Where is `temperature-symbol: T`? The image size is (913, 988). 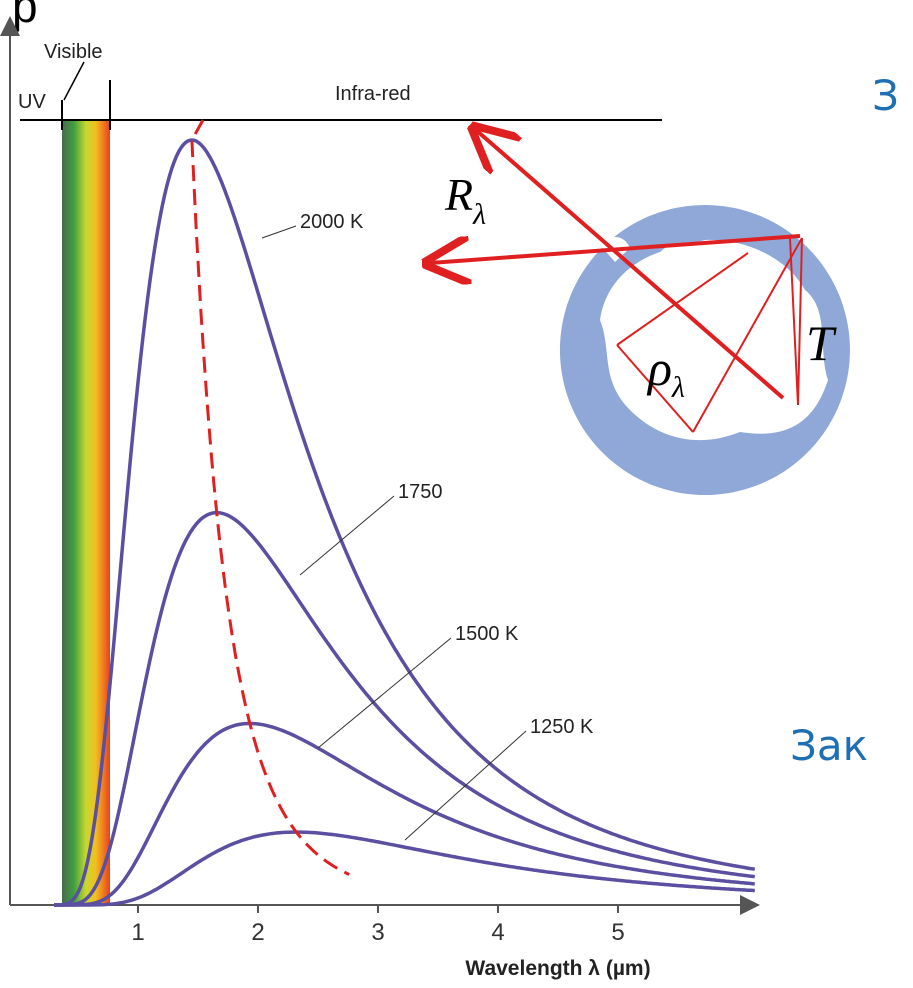 temperature-symbol: T is located at coordinates (821, 343).